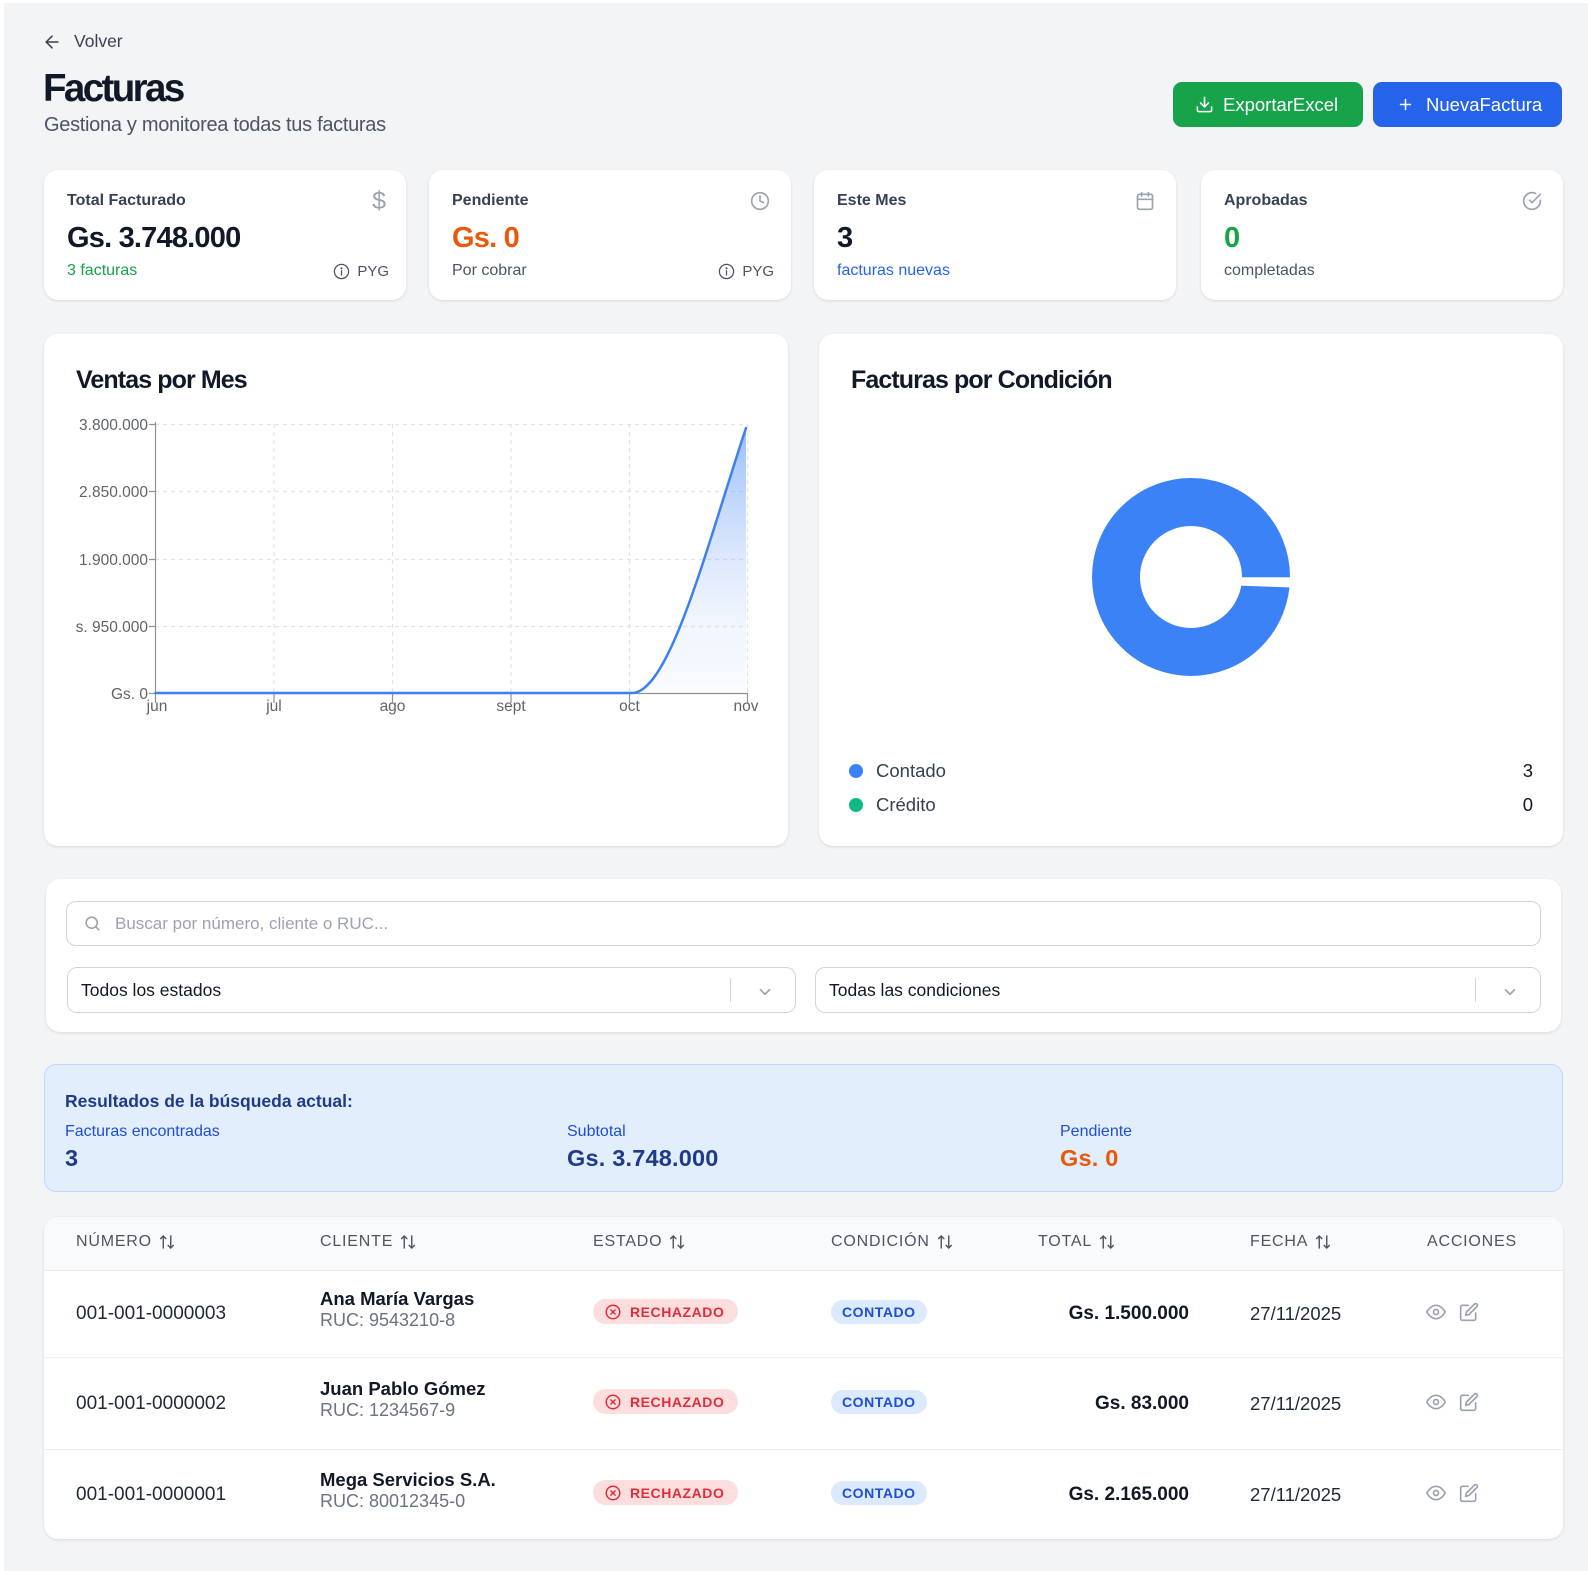 The width and height of the screenshot is (1588, 1571). What do you see at coordinates (113, 492) in the screenshot?
I see `svg-text: 2.850.000` at bounding box center [113, 492].